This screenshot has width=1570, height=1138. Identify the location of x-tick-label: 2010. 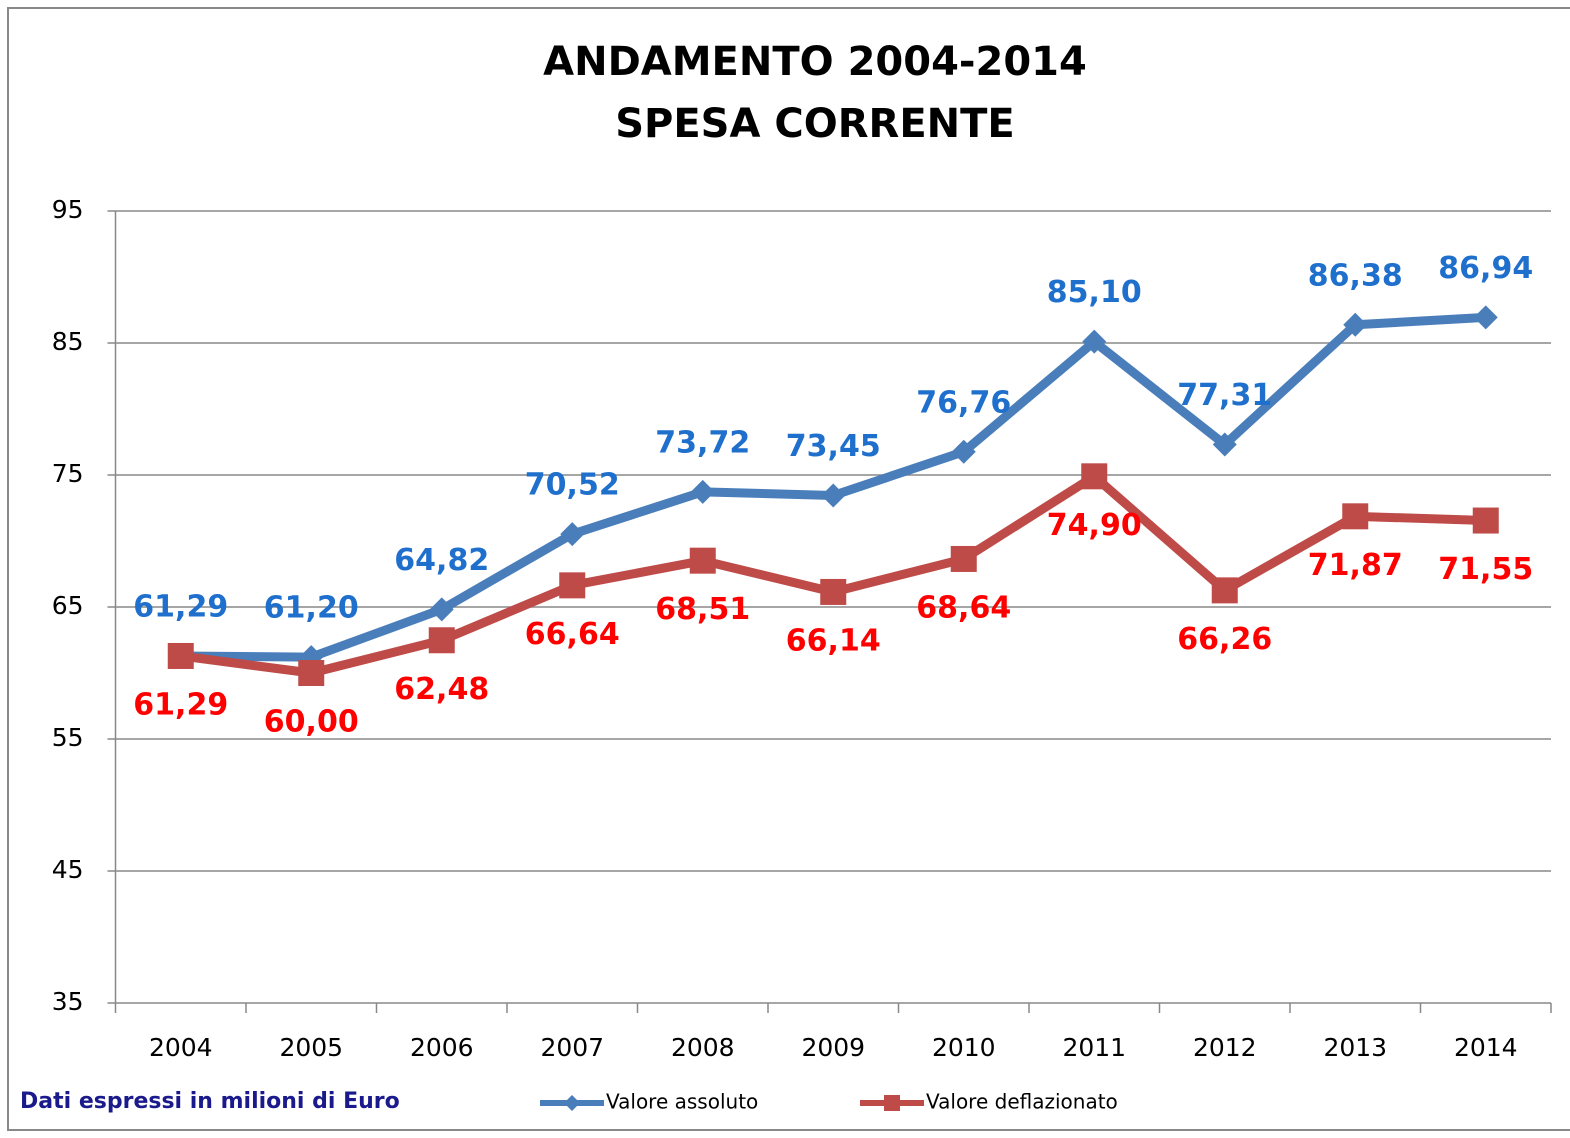
(964, 1047).